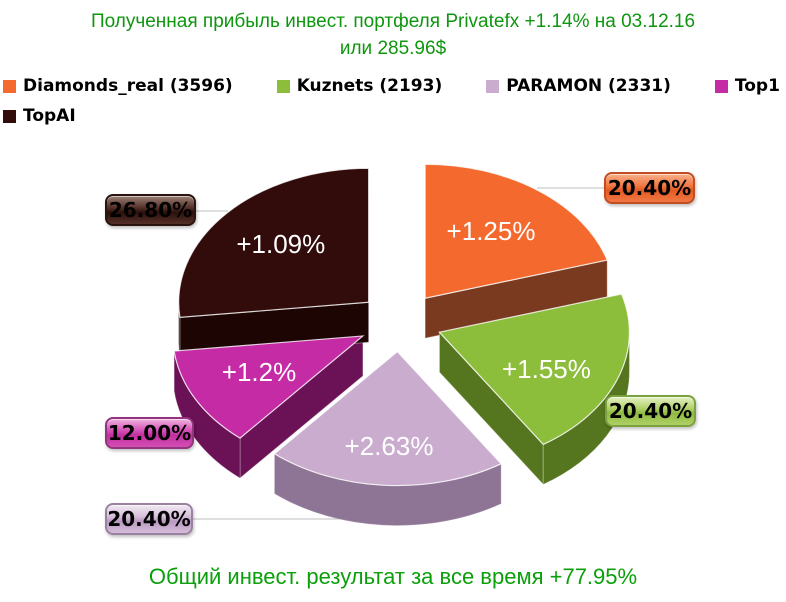  Describe the element at coordinates (9, 116) in the screenshot. I see `legend-swatch-topai` at that location.